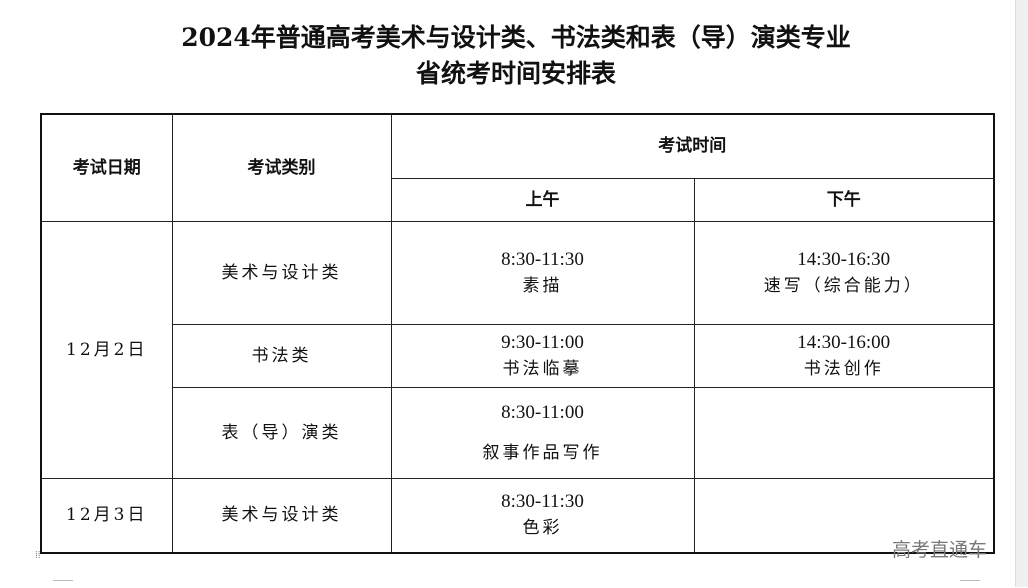  Describe the element at coordinates (844, 355) in the screenshot. I see `afternoon-cell: 14:30-16:00 书法创作` at that location.